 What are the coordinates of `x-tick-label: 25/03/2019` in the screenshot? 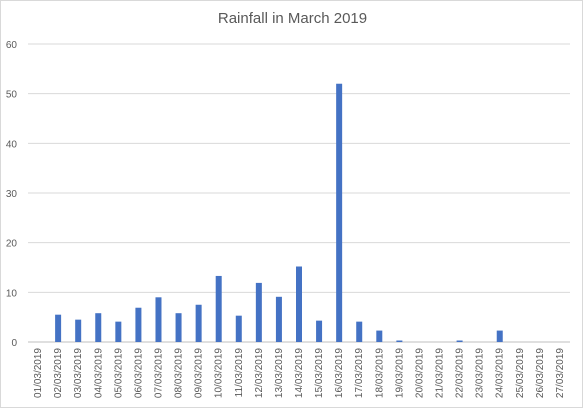 It's located at (520, 373).